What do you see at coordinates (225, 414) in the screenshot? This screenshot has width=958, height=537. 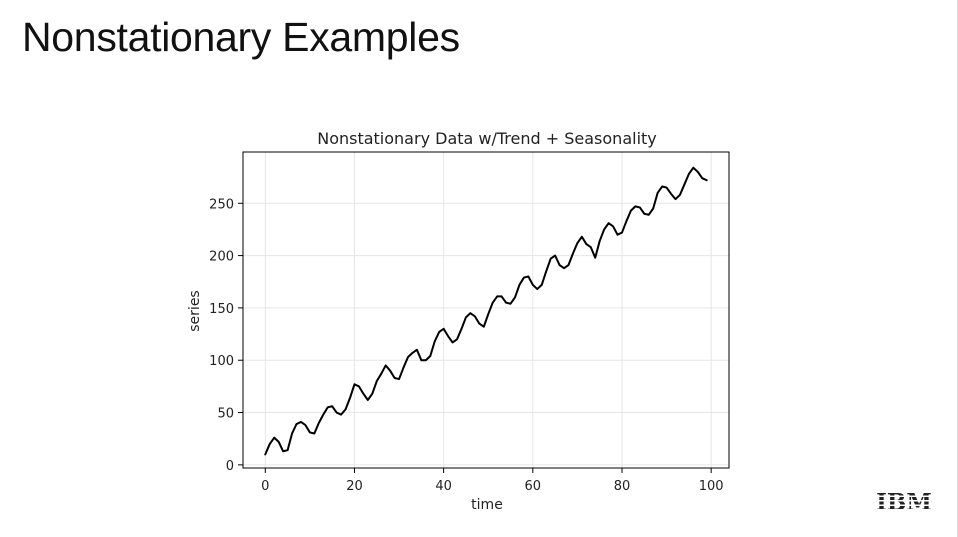 I see `y-tick-label: 50` at bounding box center [225, 414].